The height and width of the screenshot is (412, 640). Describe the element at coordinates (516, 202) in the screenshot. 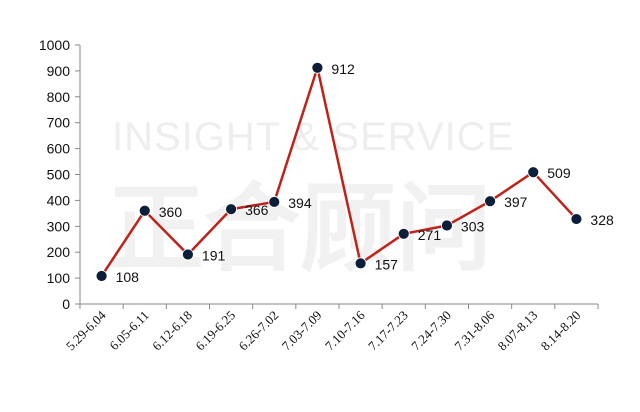

I see `data-label: 397` at that location.